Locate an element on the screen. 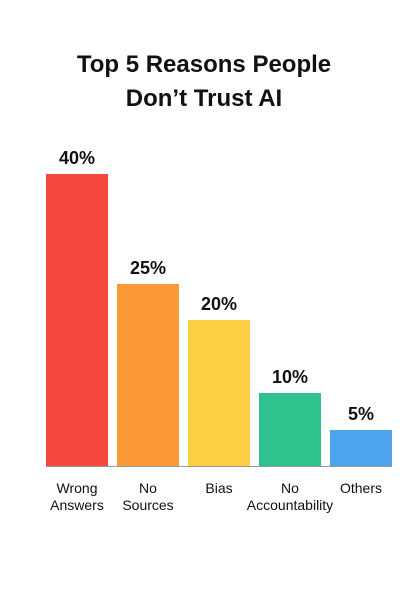 The width and height of the screenshot is (408, 612). x-tick-label: No Sources is located at coordinates (148, 496).